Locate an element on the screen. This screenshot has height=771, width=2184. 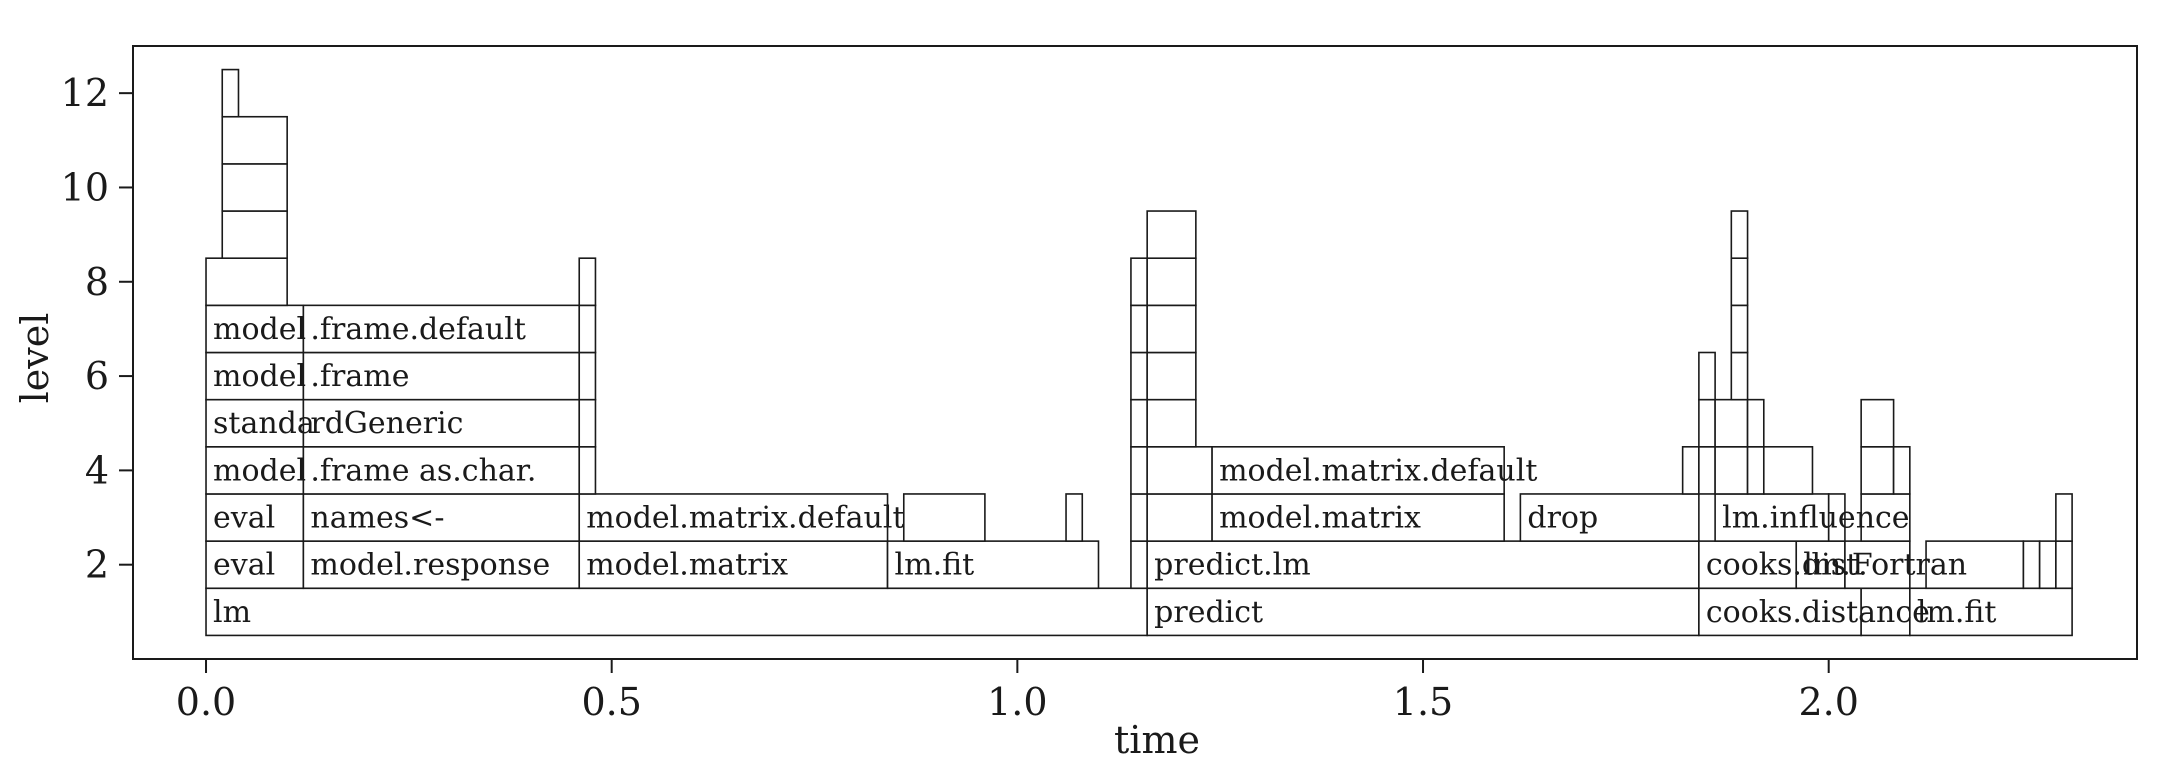
y-tick-label: 12 is located at coordinates (85, 93).